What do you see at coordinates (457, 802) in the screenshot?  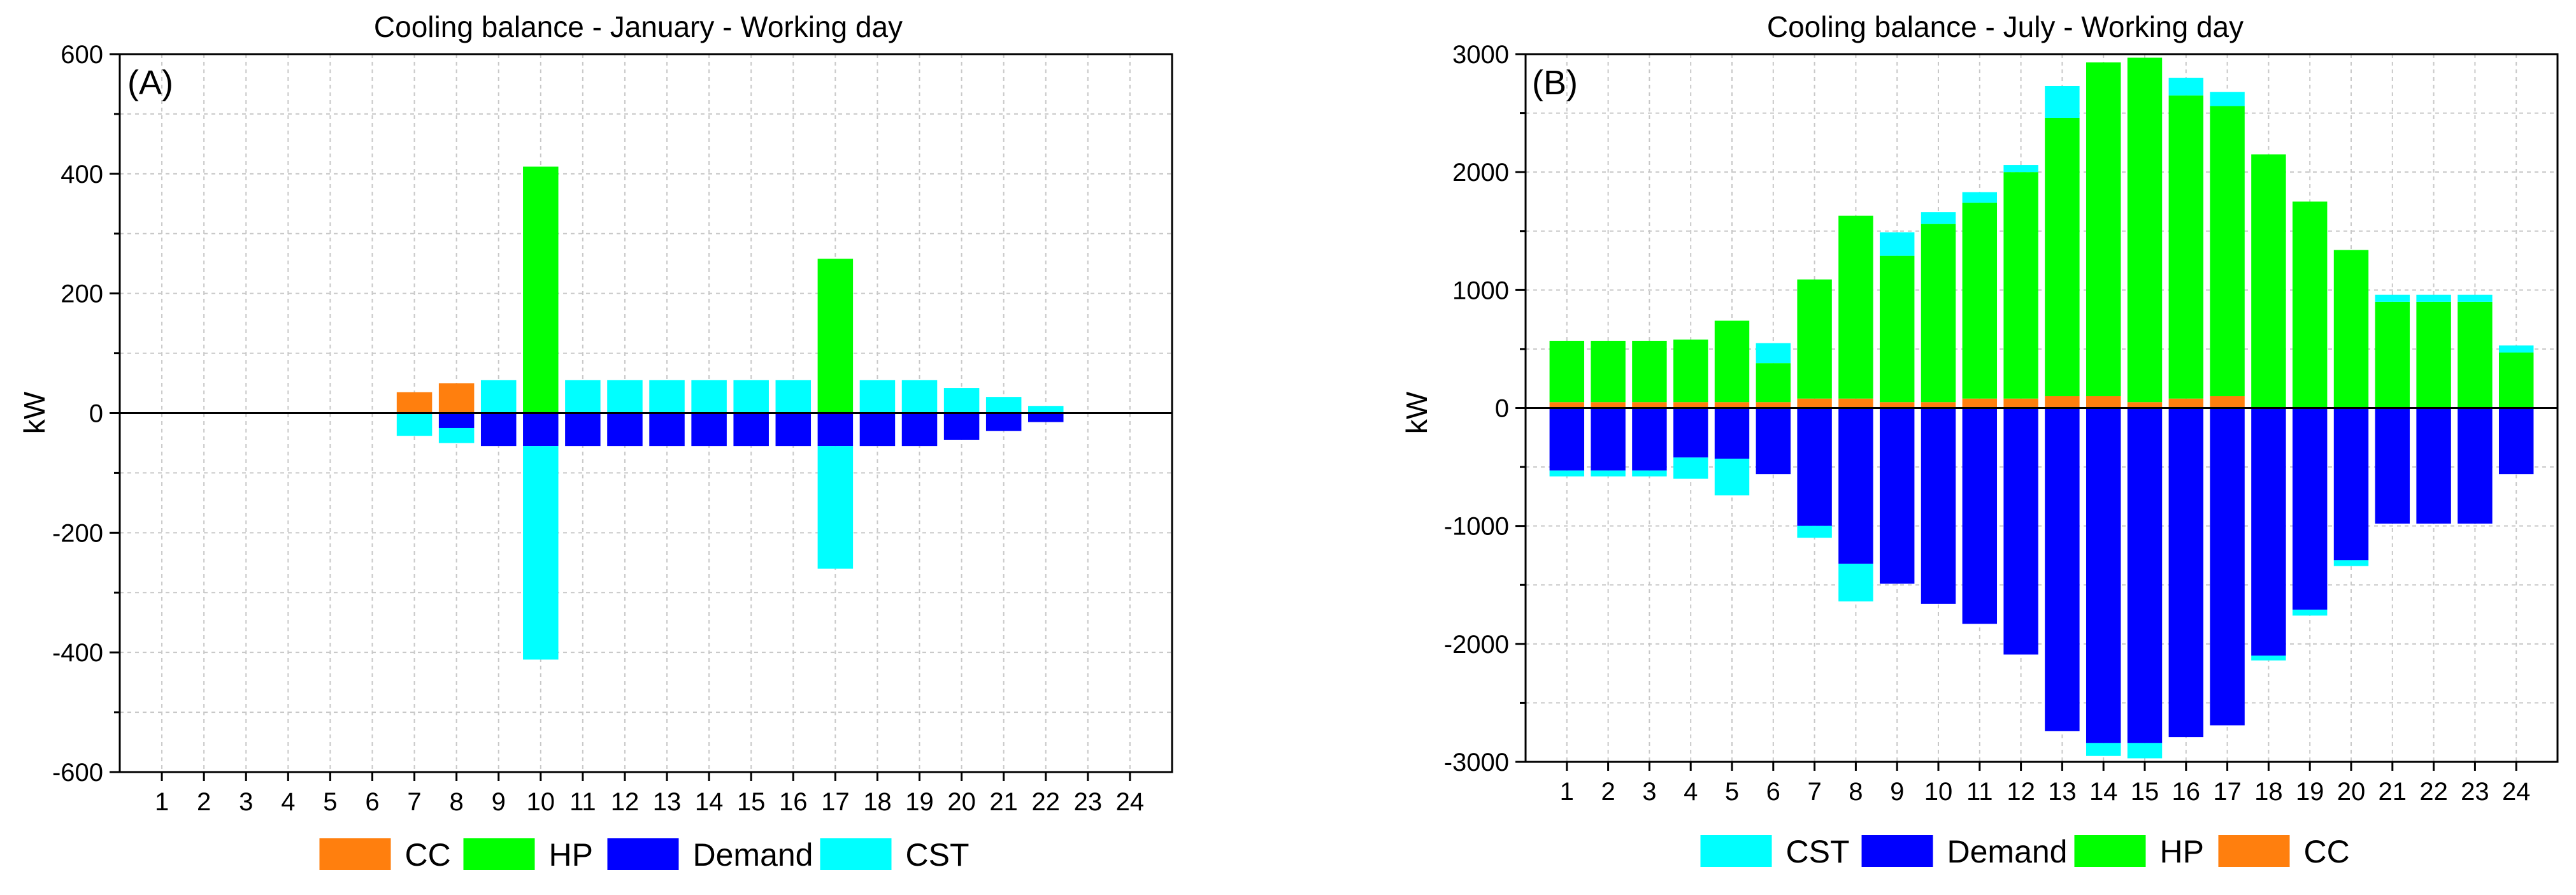 I see `x-tick-label: 8` at bounding box center [457, 802].